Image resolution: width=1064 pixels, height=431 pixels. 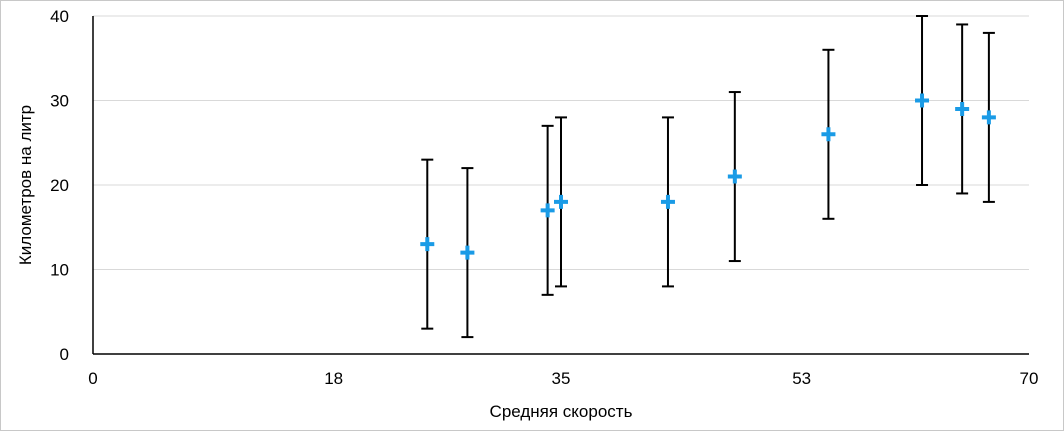 What do you see at coordinates (801, 378) in the screenshot?
I see `x-tick-label: 53` at bounding box center [801, 378].